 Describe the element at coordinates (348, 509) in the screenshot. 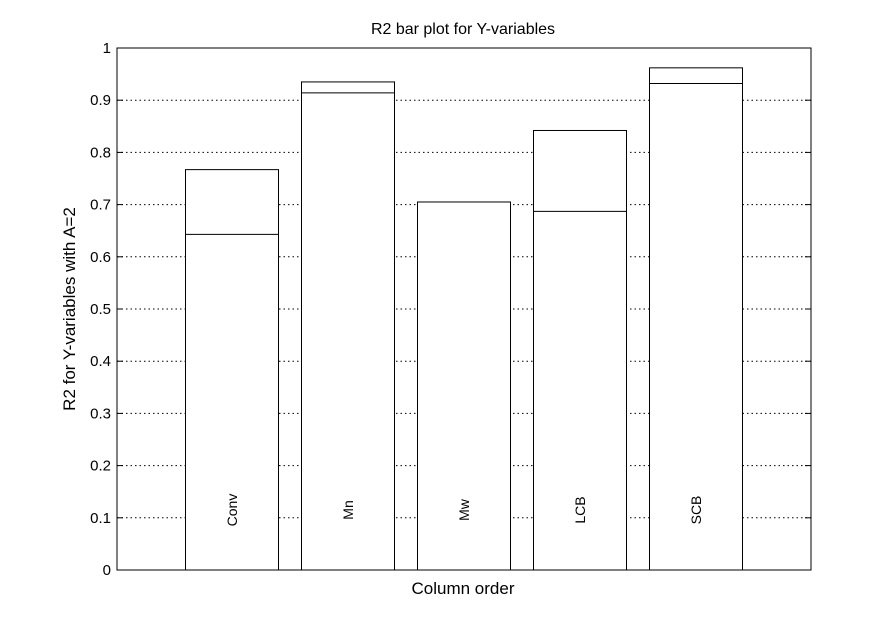

I see `bar-label: Mn` at that location.